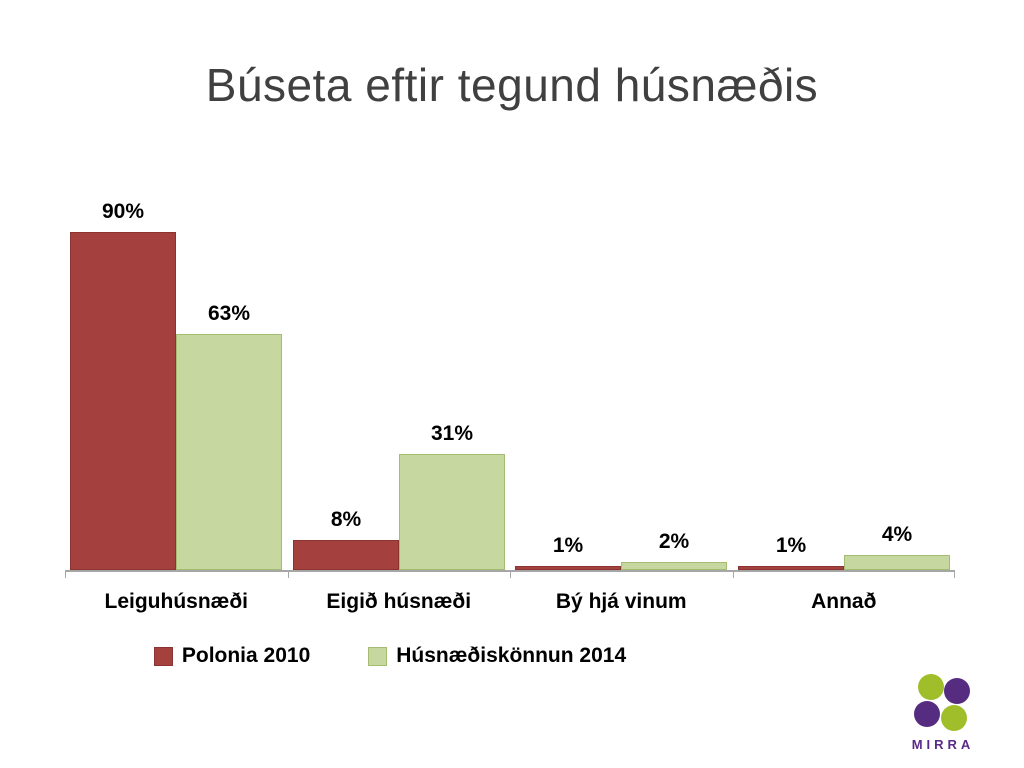 This screenshot has width=1024, height=768. What do you see at coordinates (943, 744) in the screenshot?
I see `logo-text: MIRRA` at bounding box center [943, 744].